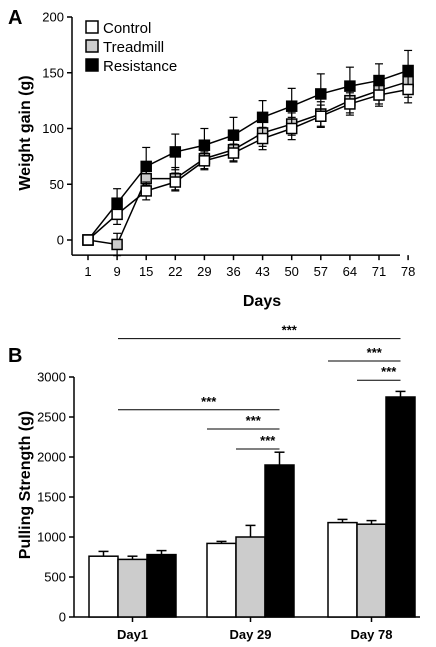 The height and width of the screenshot is (647, 436). Describe the element at coordinates (204, 271) in the screenshot. I see `panel-a-x-tick-label: 29` at that location.